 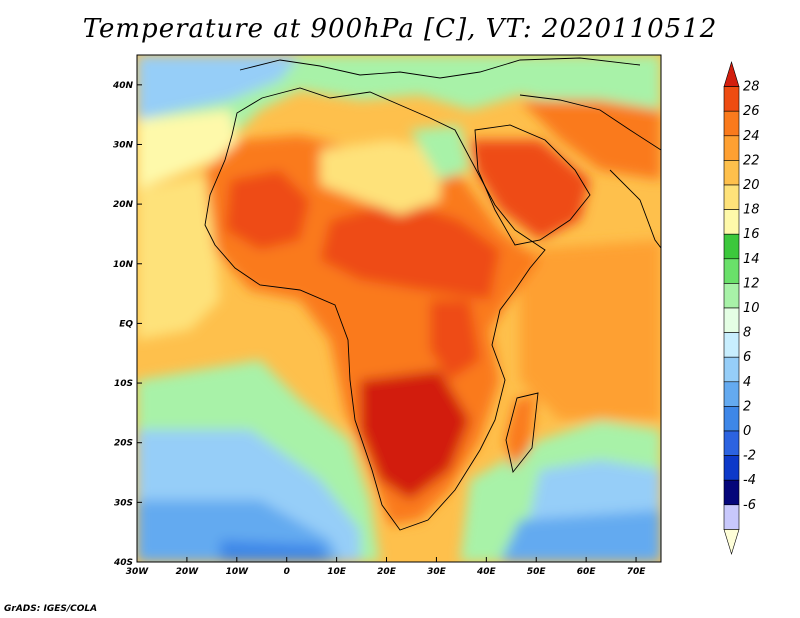 I want to click on longitude-ticks: 30W 20W 10W 0 10E 20E 30E 40E 50E 60E 70E, so click(x=386, y=567).